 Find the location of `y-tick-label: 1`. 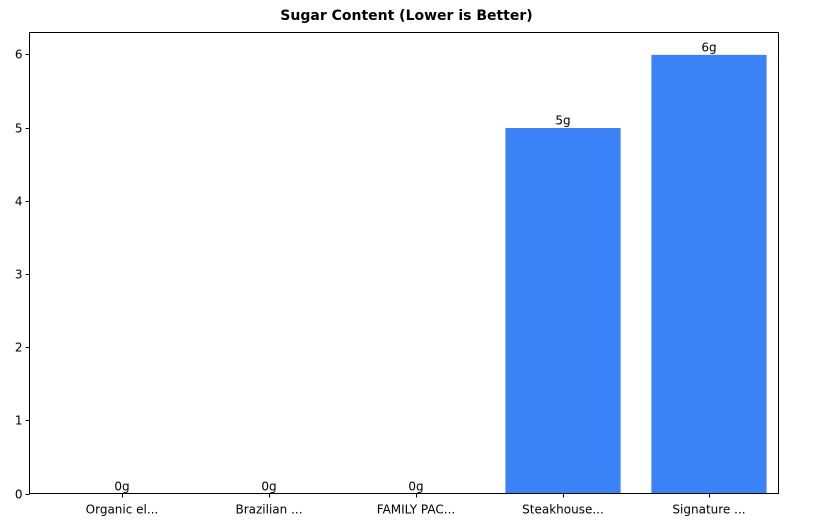

y-tick-label: 1 is located at coordinates (19, 421).